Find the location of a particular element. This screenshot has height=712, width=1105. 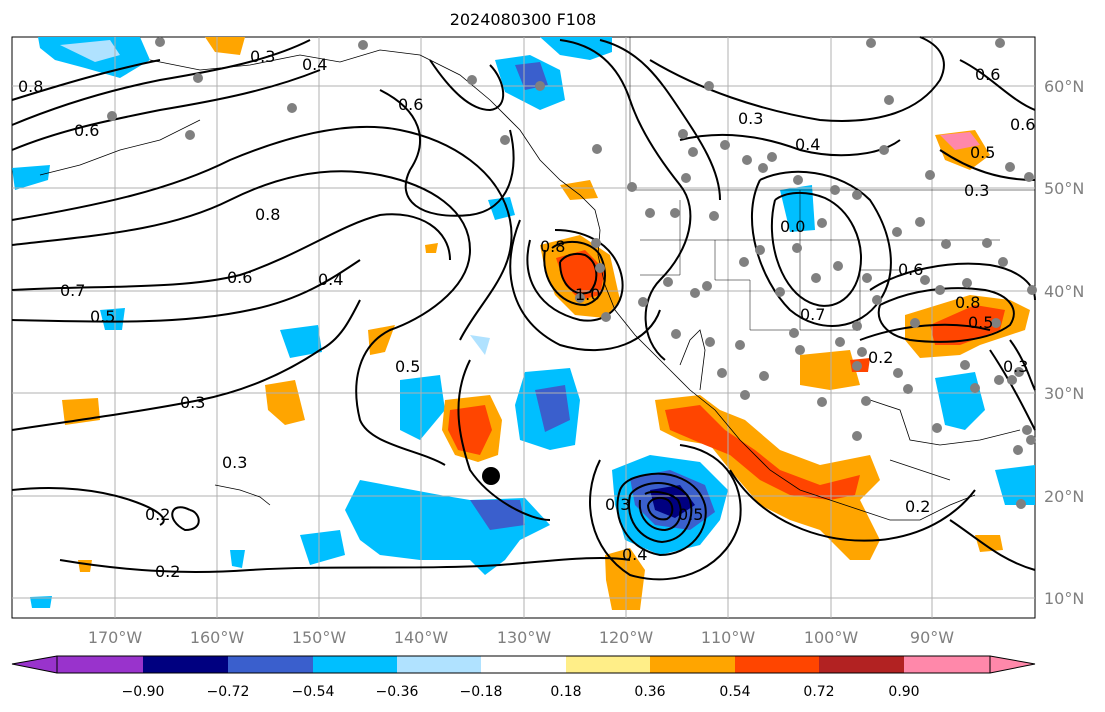

lon-label: 120°W is located at coordinates (626, 637).